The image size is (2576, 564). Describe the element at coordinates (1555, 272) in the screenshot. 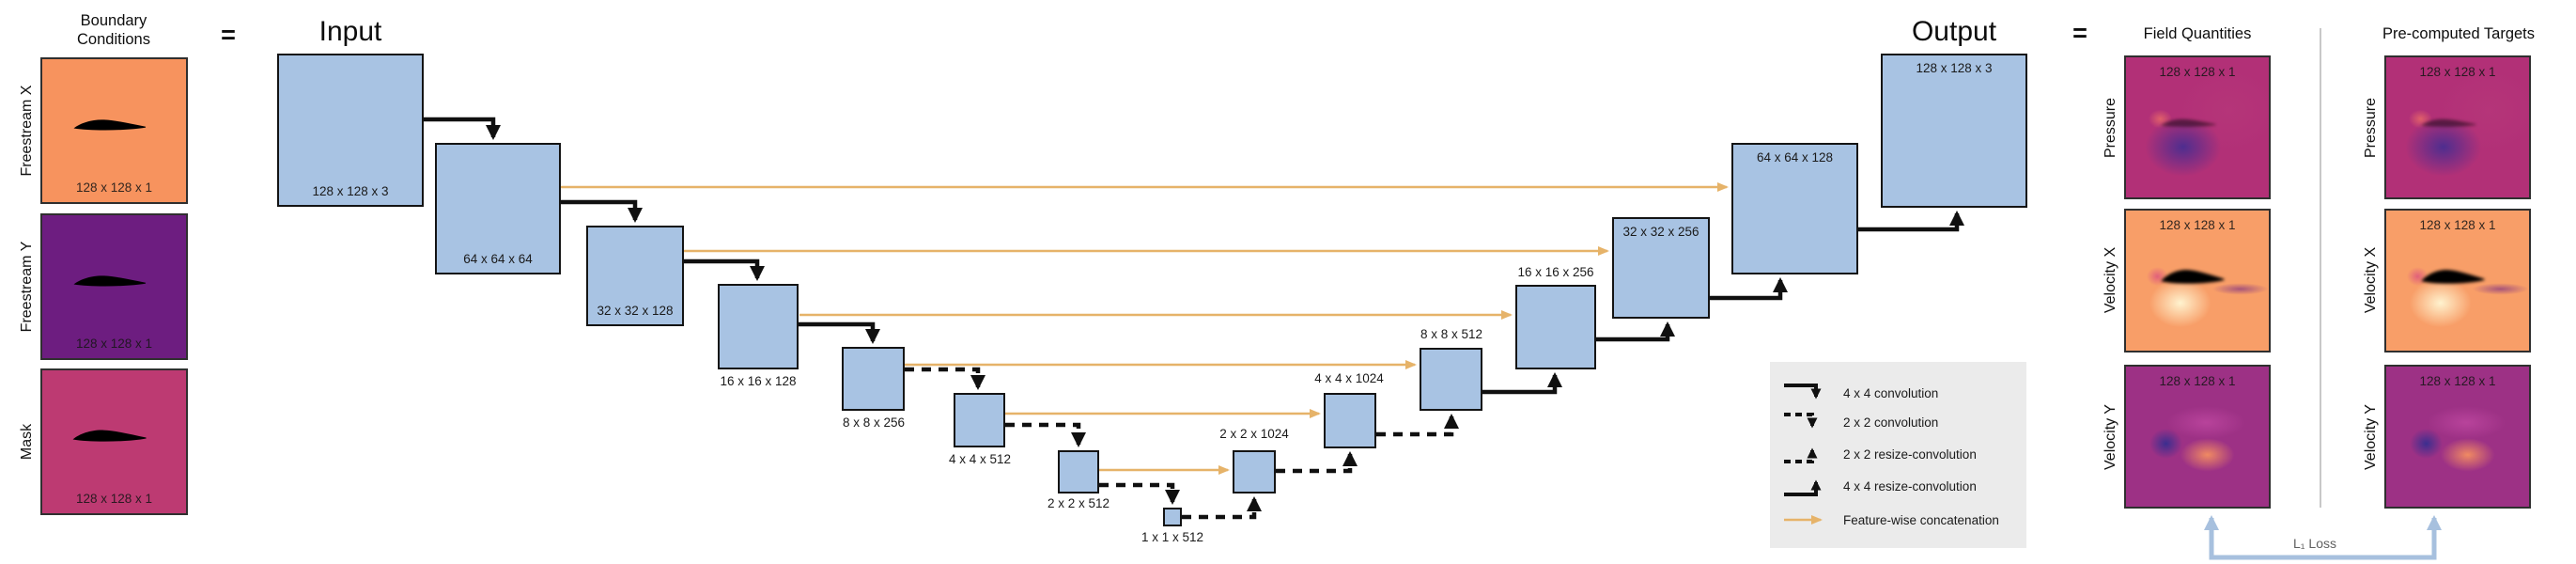

I see `block-dims: 16 x 16 x 256` at that location.